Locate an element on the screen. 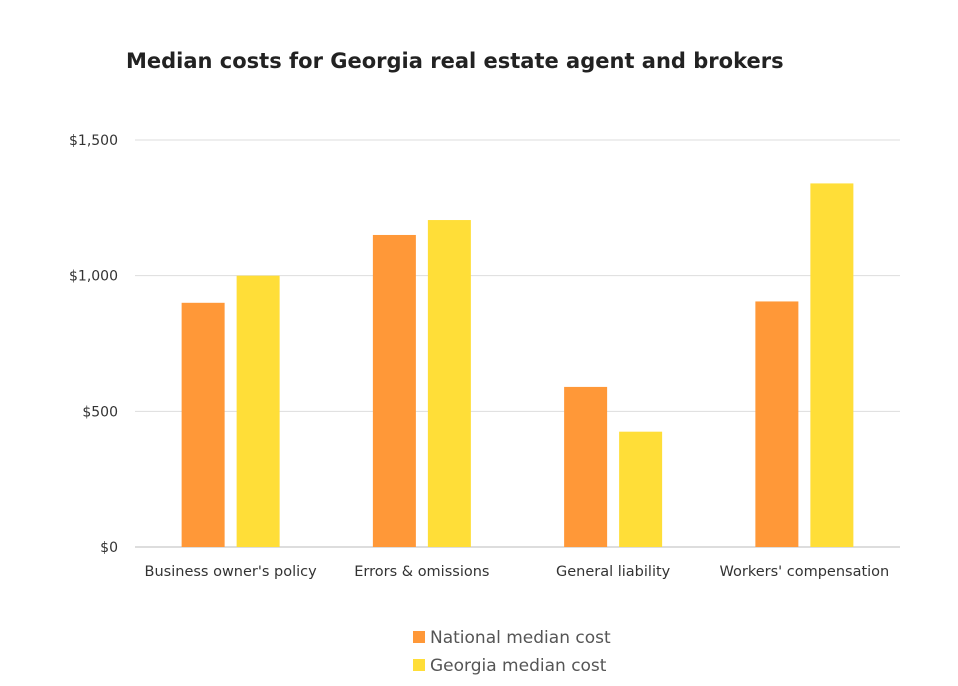 The height and width of the screenshot is (686, 958). legend-label: Georgia median cost is located at coordinates (518, 666).